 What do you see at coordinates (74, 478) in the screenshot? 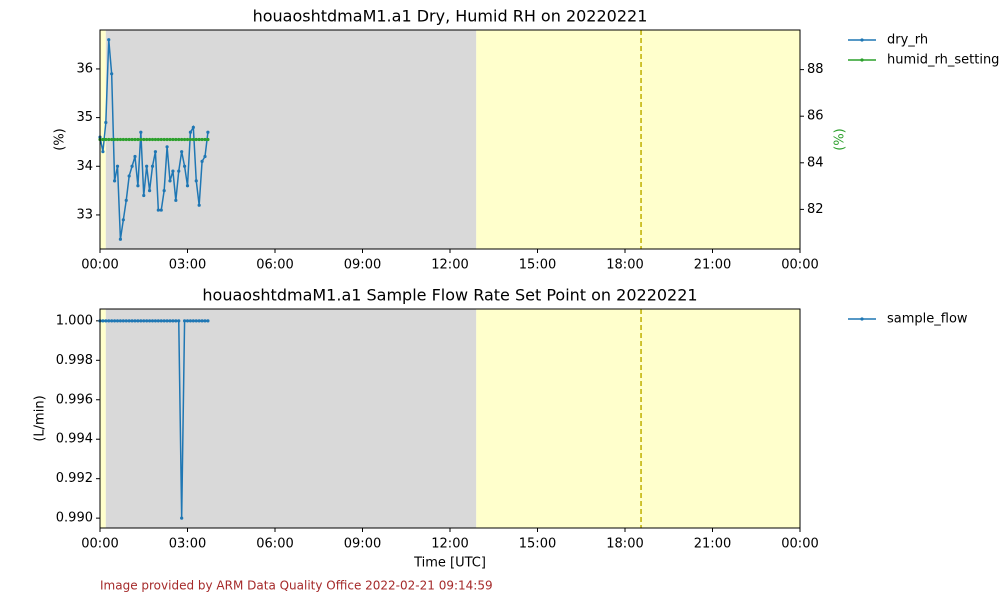
I see `y-tick-label: 0.992` at bounding box center [74, 478].